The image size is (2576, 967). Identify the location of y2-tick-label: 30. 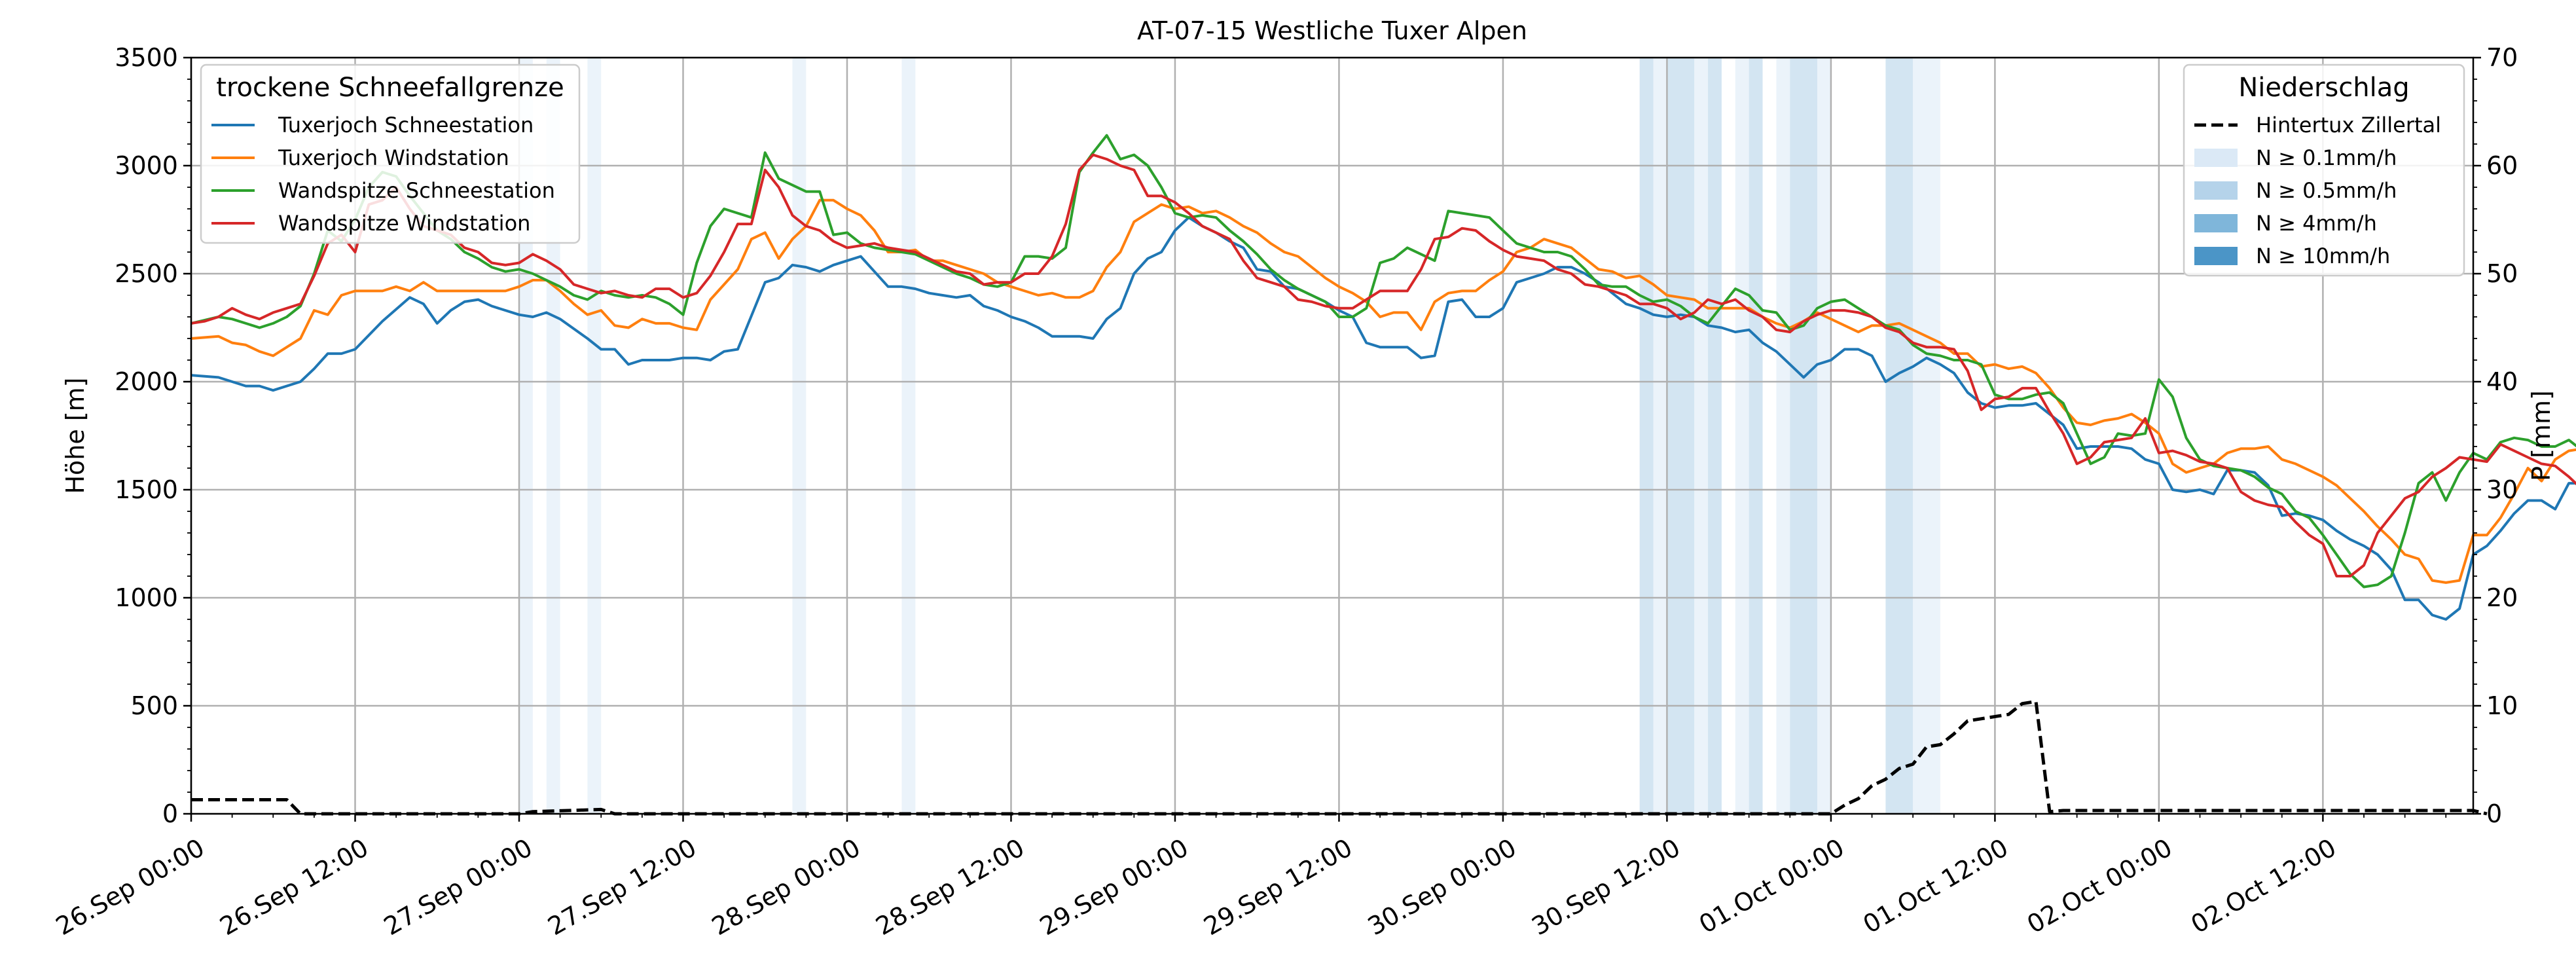
(2502, 489).